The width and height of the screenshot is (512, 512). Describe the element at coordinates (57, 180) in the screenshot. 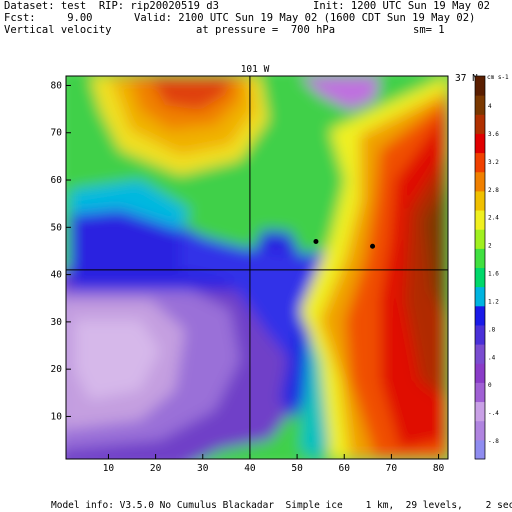

I see `y-tick-label: 60` at that location.